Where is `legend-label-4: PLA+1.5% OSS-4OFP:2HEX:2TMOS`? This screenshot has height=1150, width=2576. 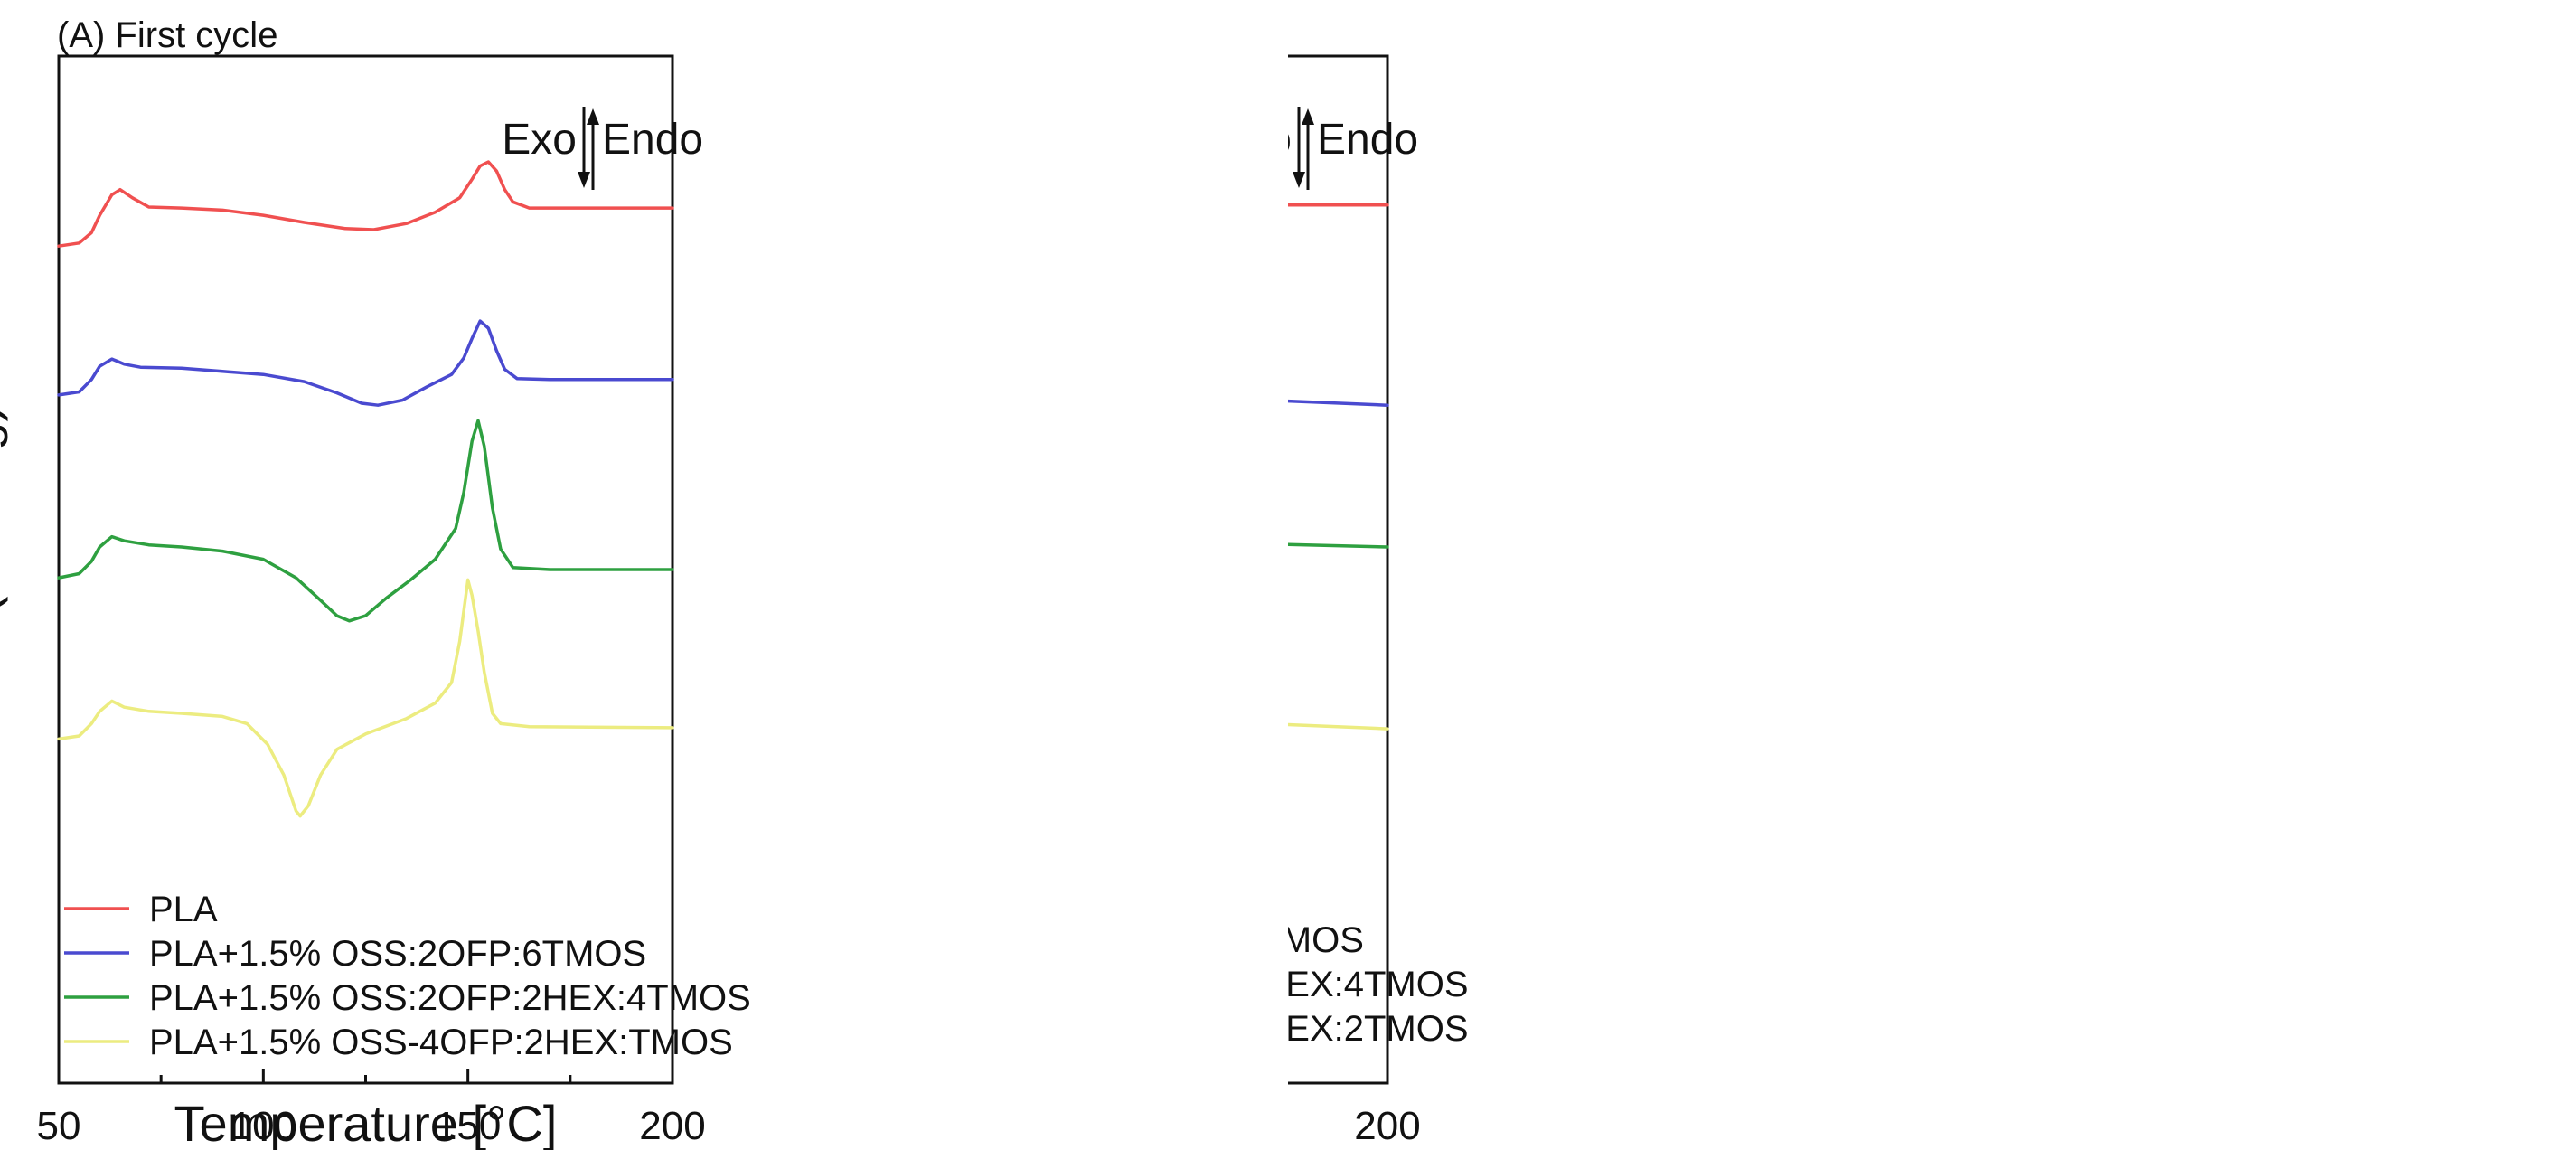
legend-label-4: PLA+1.5% OSS-4OFP:2HEX:2TMOS is located at coordinates (1378, 1029).